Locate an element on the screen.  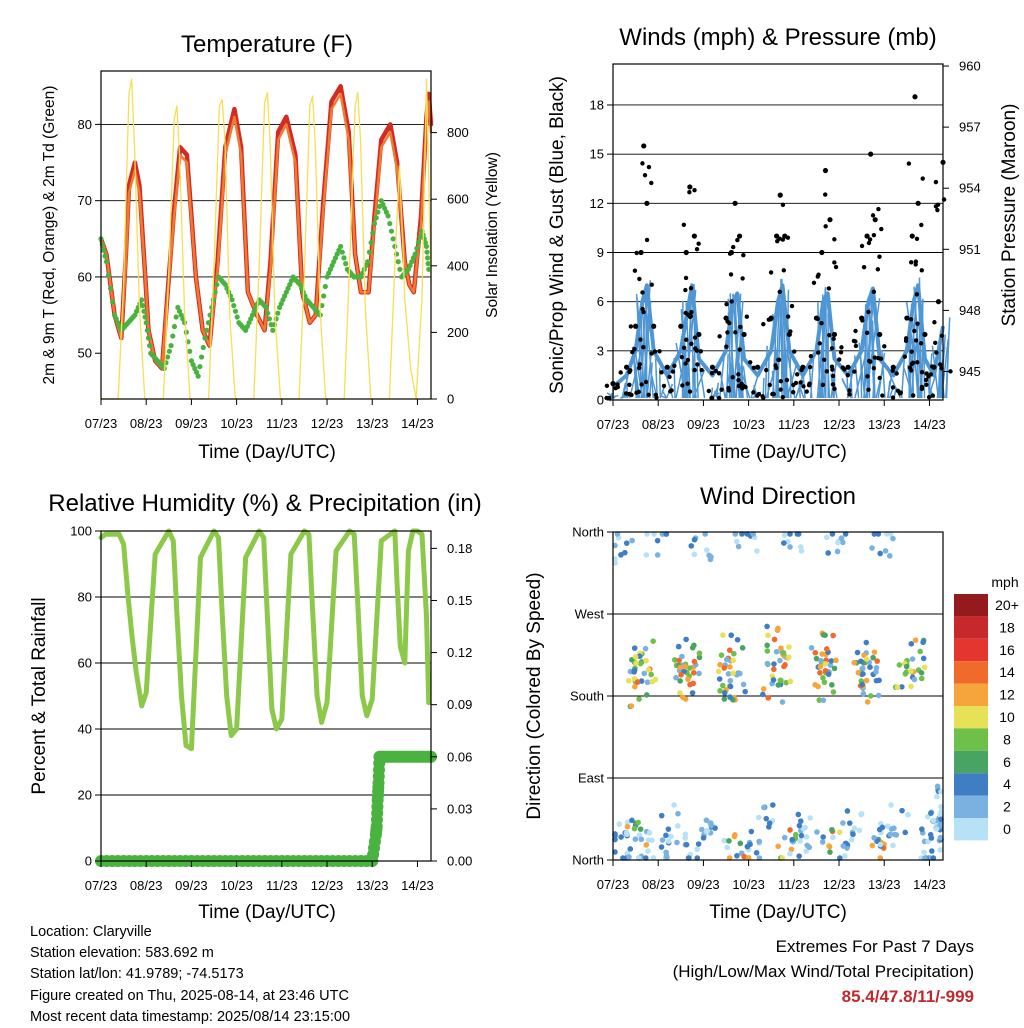
x-tick-label: 09/23 is located at coordinates (191, 885).